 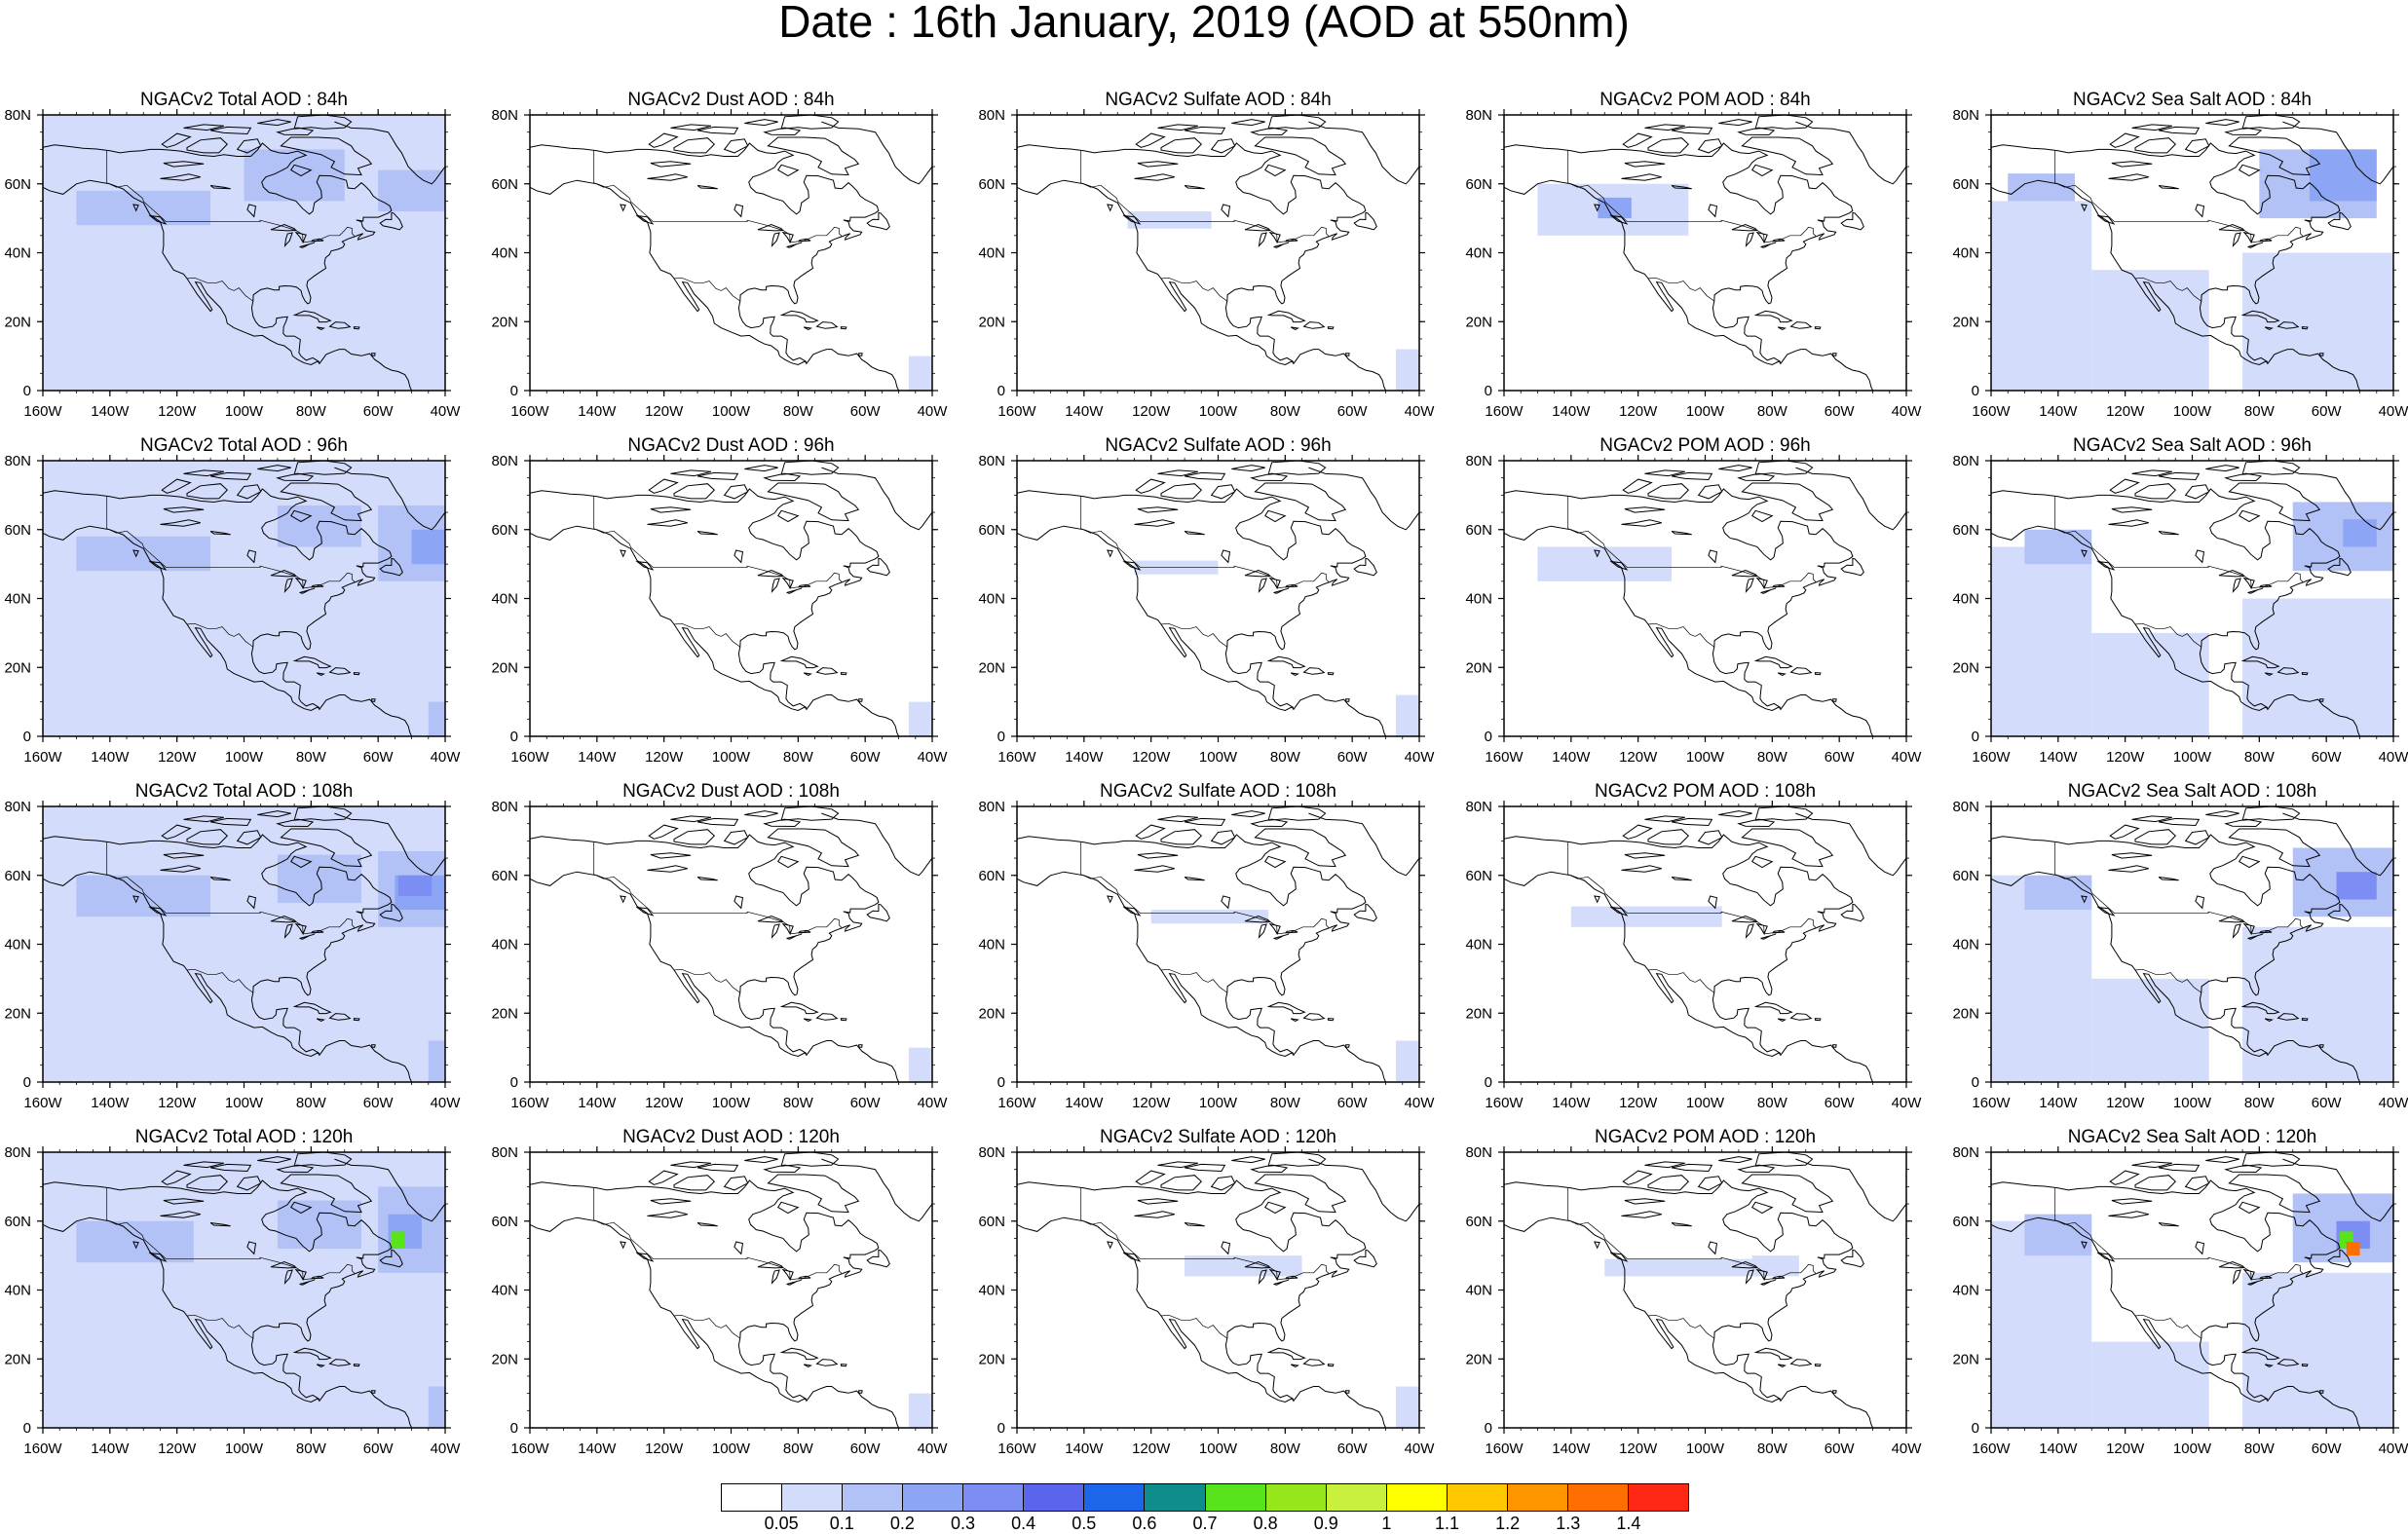 What do you see at coordinates (1353, 757) in the screenshot?
I see `lon-tick-label: 60W` at bounding box center [1353, 757].